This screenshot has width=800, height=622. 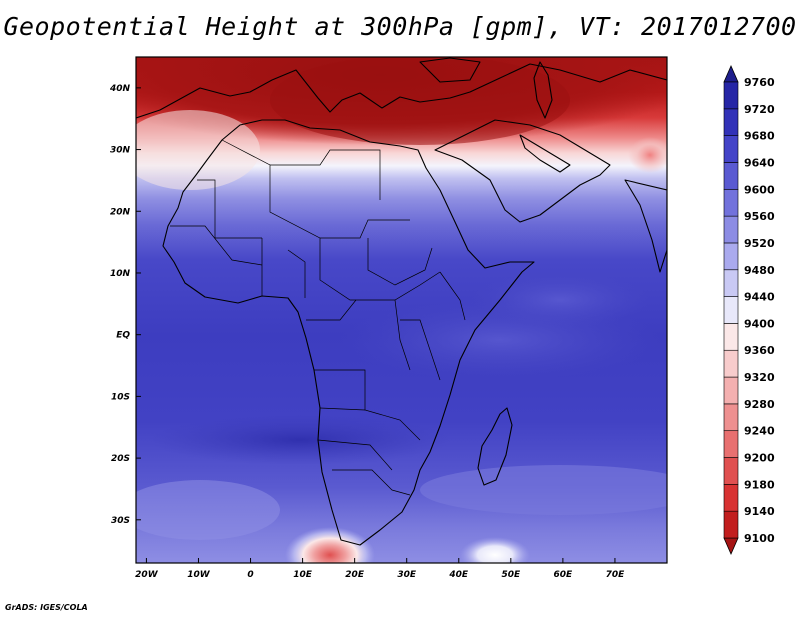 I want to click on y-tick-label: EQ, so click(x=123, y=336).